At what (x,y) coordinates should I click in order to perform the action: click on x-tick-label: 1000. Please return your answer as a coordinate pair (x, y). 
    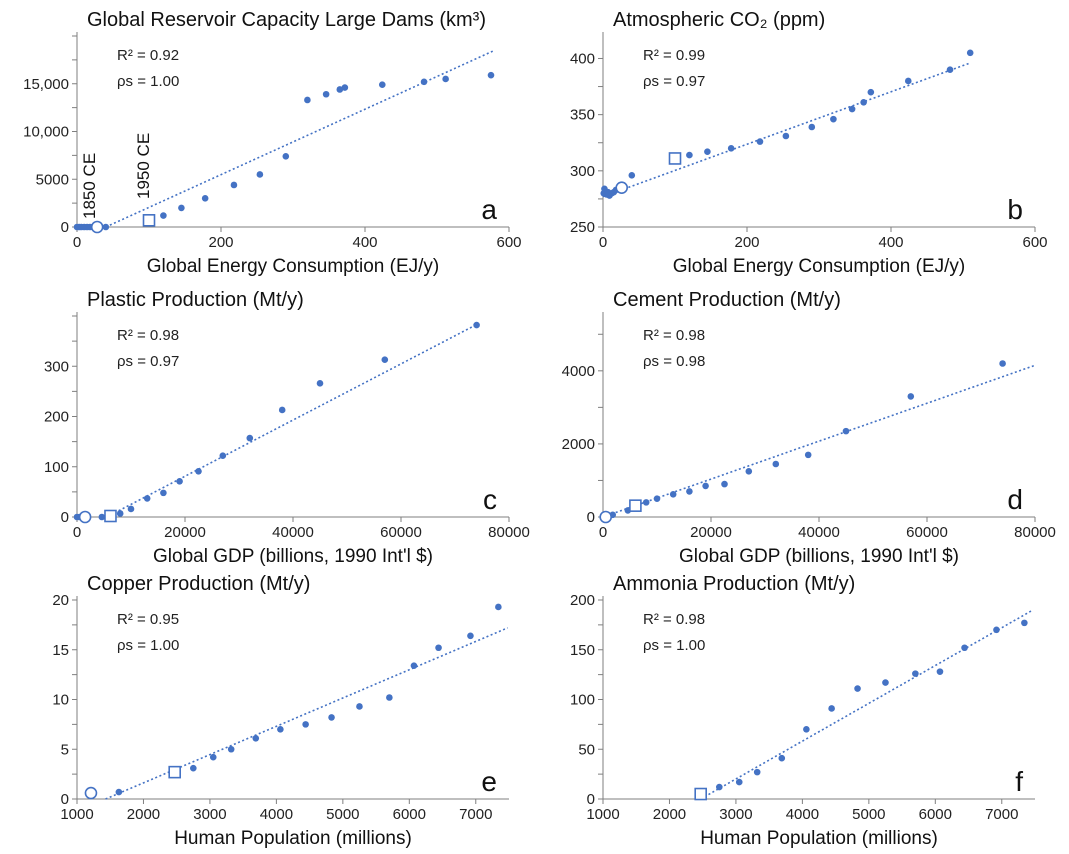
    Looking at the image, I should click on (602, 814).